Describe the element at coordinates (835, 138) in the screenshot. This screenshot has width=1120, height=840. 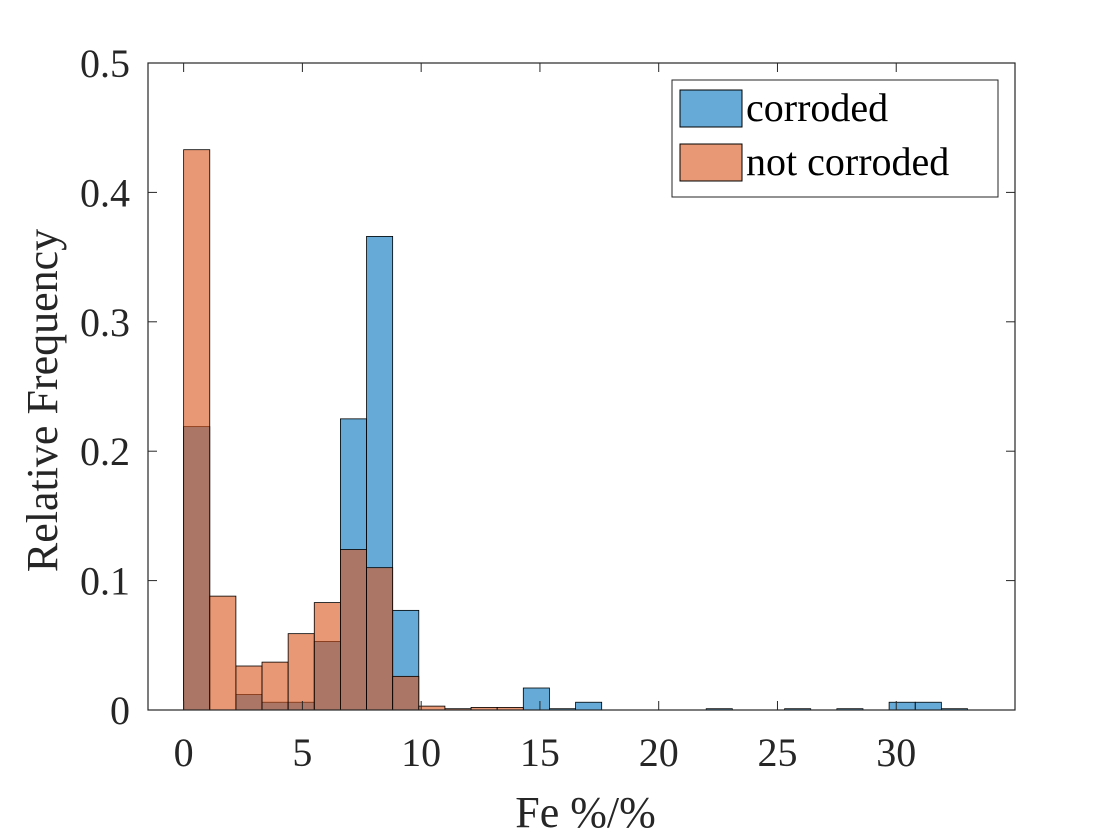
I see `legend: corroded not corroded` at that location.